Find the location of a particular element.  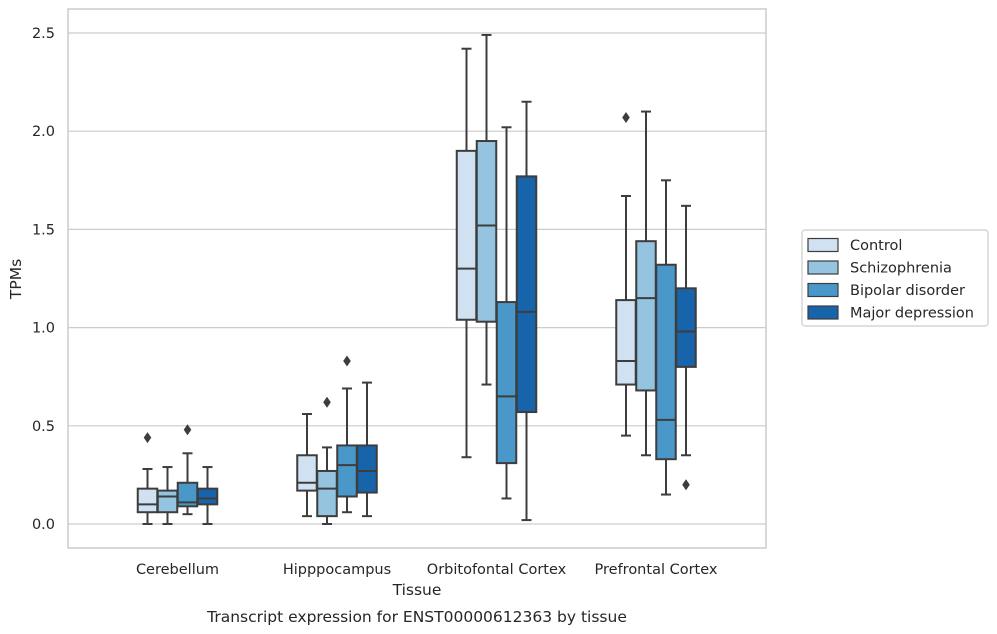

x-tick-label: Cerebellum is located at coordinates (177, 570).